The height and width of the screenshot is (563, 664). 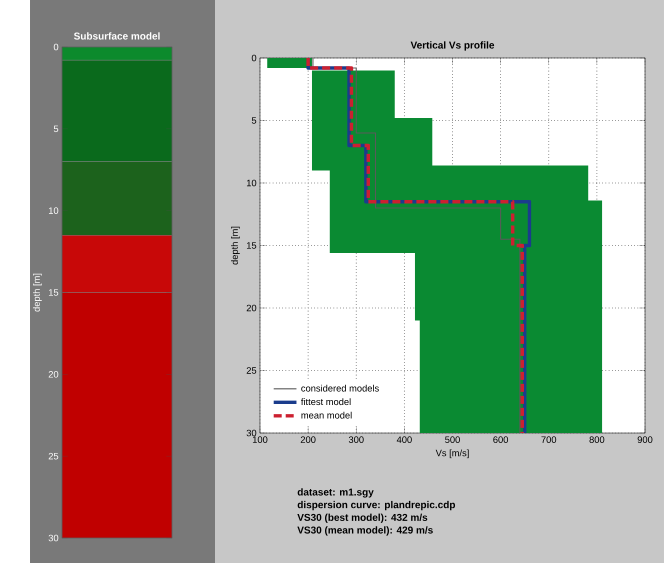 What do you see at coordinates (336, 493) in the screenshot?
I see `text: dataset: m1.sgy` at bounding box center [336, 493].